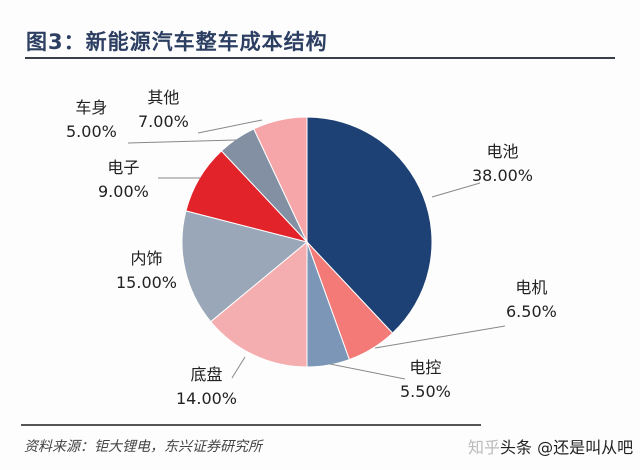 This screenshot has width=640, height=470. I want to click on watermark: 知乎头条 @还是叫从吧, so click(550, 446).